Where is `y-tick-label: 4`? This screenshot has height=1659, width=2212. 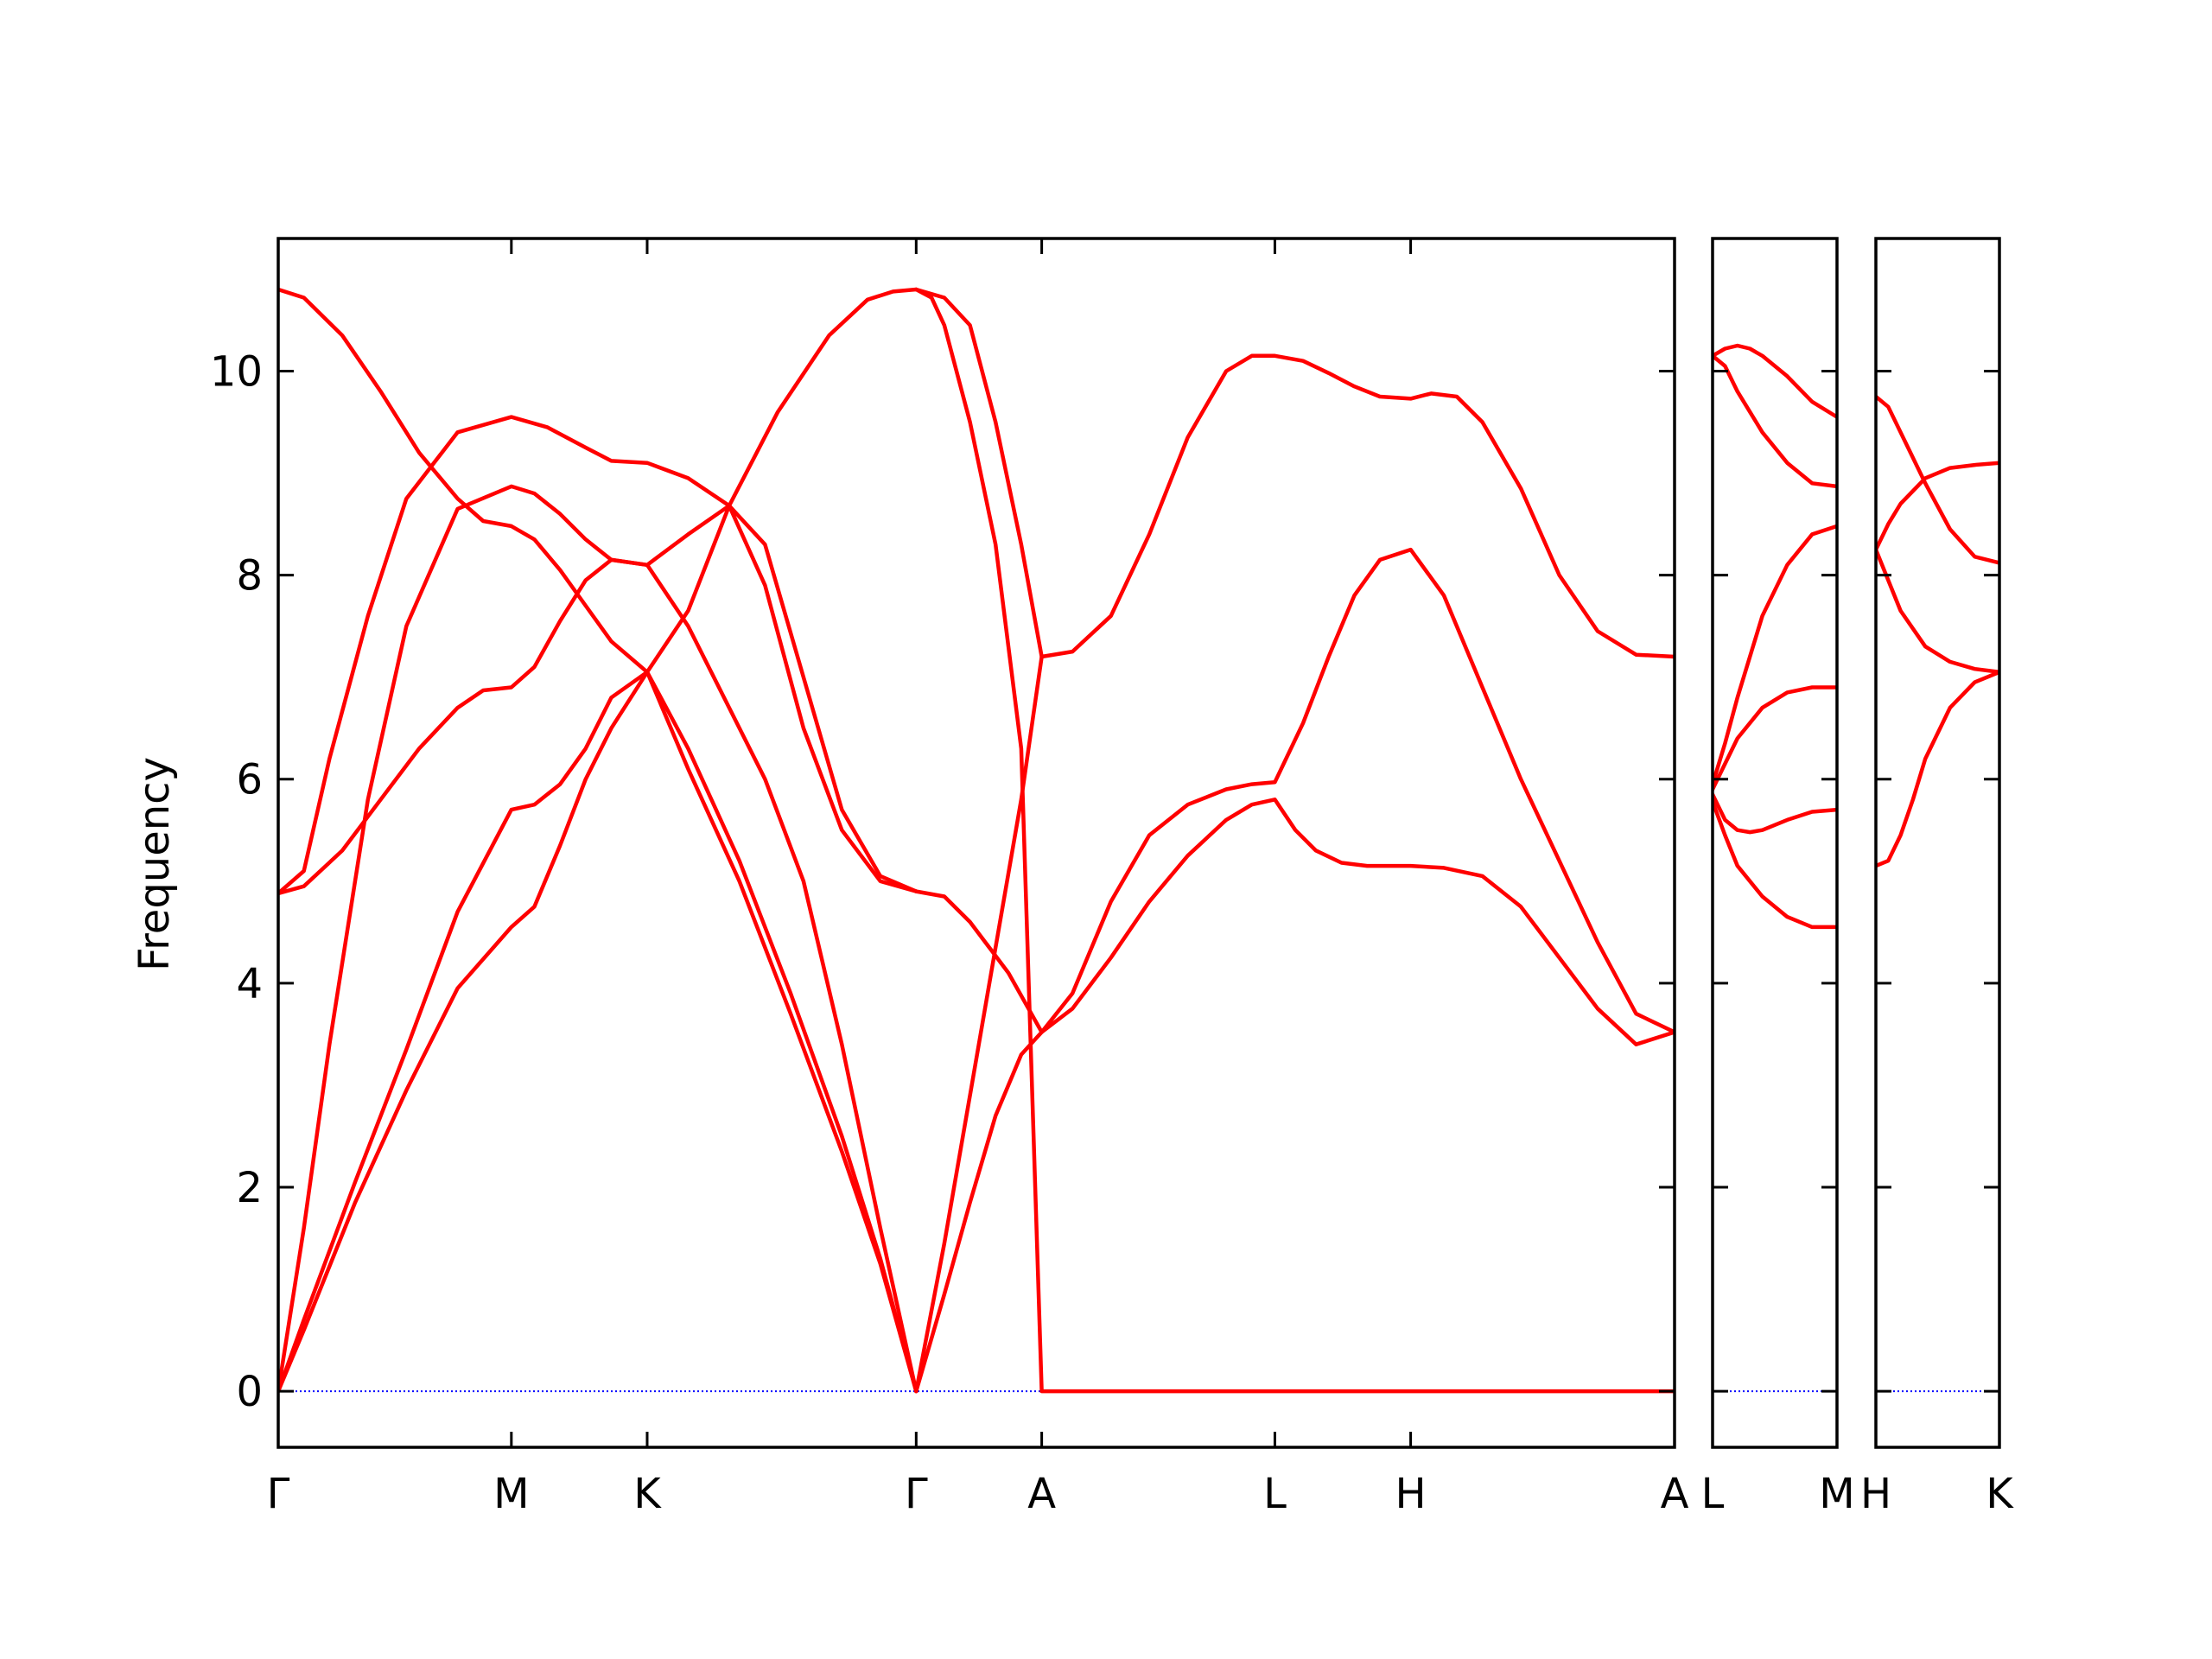
y-tick-label: 4 is located at coordinates (249, 984).